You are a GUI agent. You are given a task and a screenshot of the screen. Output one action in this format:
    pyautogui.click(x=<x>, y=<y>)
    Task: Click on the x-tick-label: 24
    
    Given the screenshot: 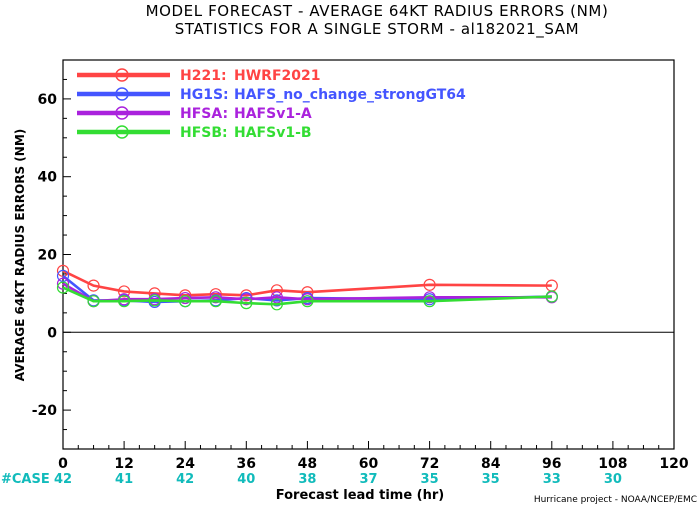 What is the action you would take?
    pyautogui.click(x=185, y=464)
    